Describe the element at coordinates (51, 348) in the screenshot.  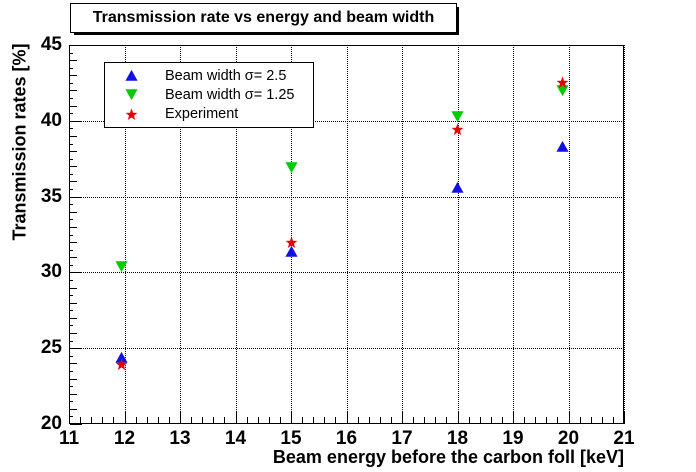
I see `y-tick-label: 25` at that location.